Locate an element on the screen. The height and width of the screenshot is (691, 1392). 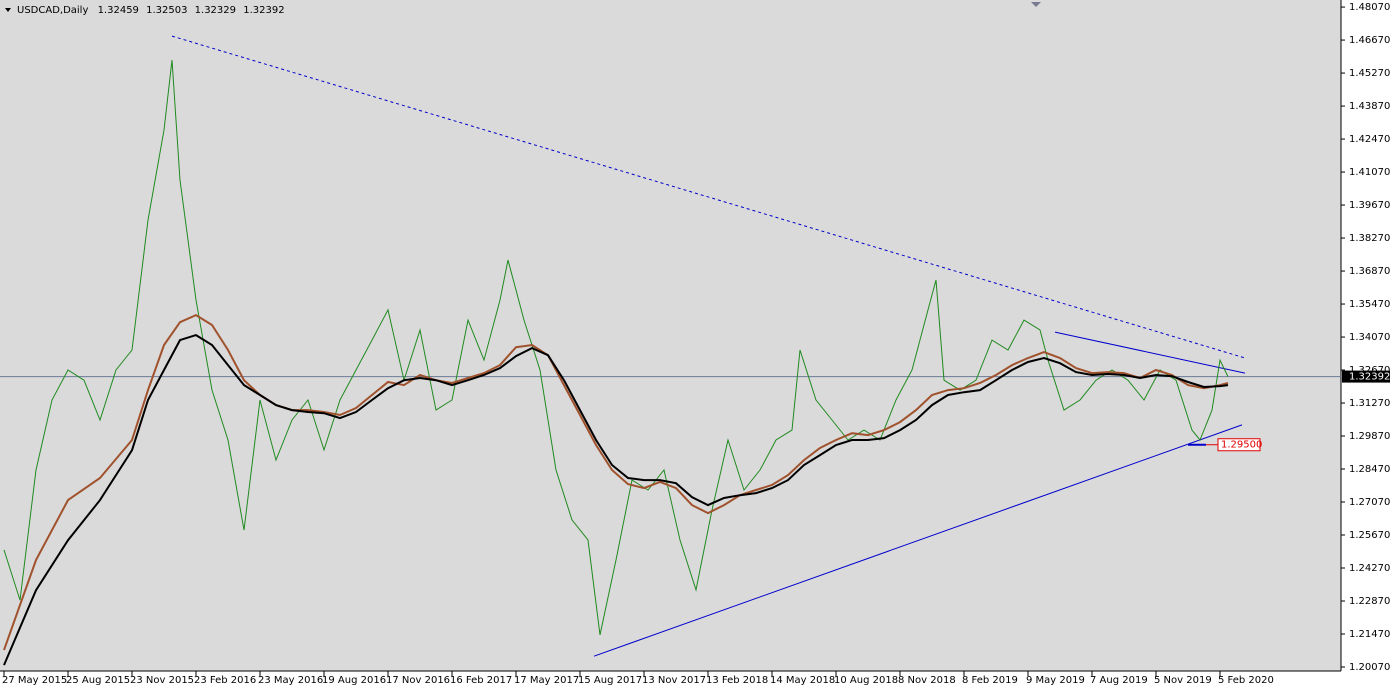
level-label: 1.29500 is located at coordinates (1241, 445).